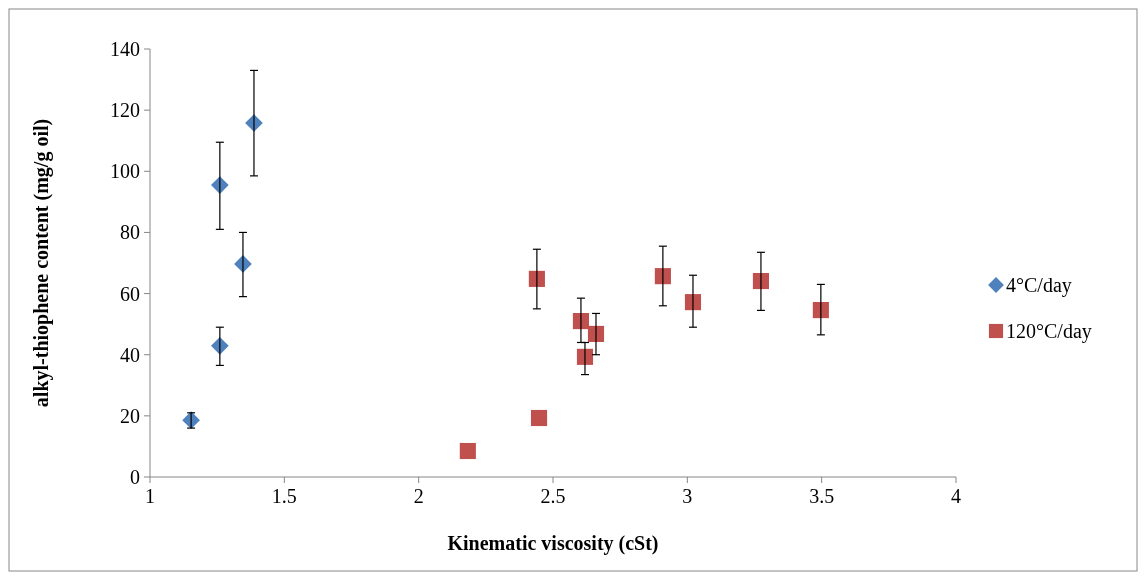 The width and height of the screenshot is (1146, 580). Describe the element at coordinates (553, 543) in the screenshot. I see `x-axis-title: Kinematic viscosity (cSt)` at that location.